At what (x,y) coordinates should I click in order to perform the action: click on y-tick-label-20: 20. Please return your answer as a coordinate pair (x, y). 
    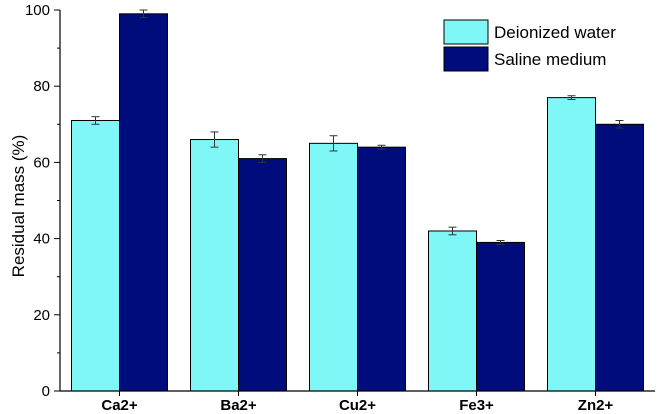
    Looking at the image, I should click on (41, 315).